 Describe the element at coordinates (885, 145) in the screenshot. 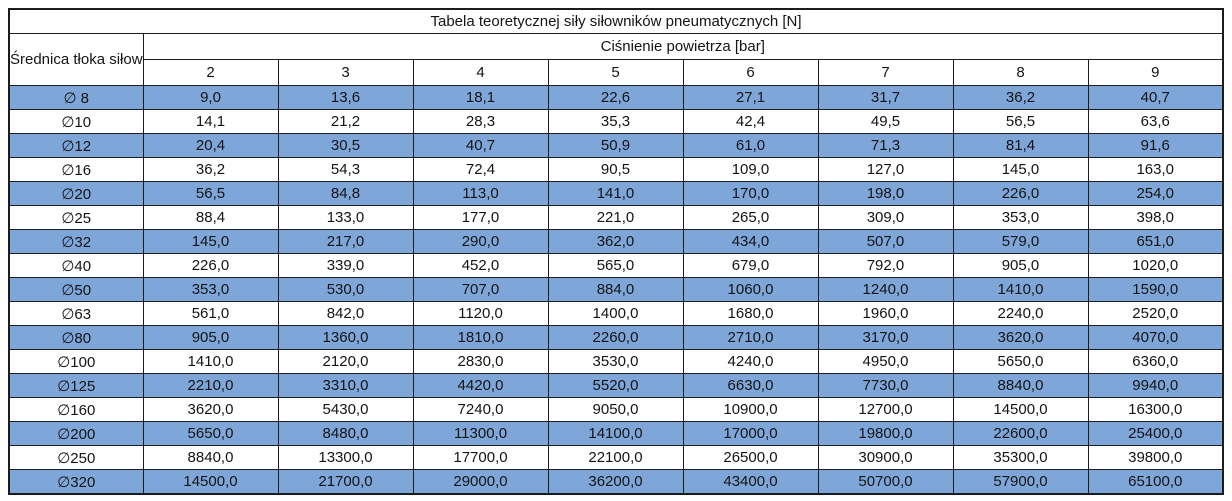

I see `force-value-cell: 71,3` at that location.